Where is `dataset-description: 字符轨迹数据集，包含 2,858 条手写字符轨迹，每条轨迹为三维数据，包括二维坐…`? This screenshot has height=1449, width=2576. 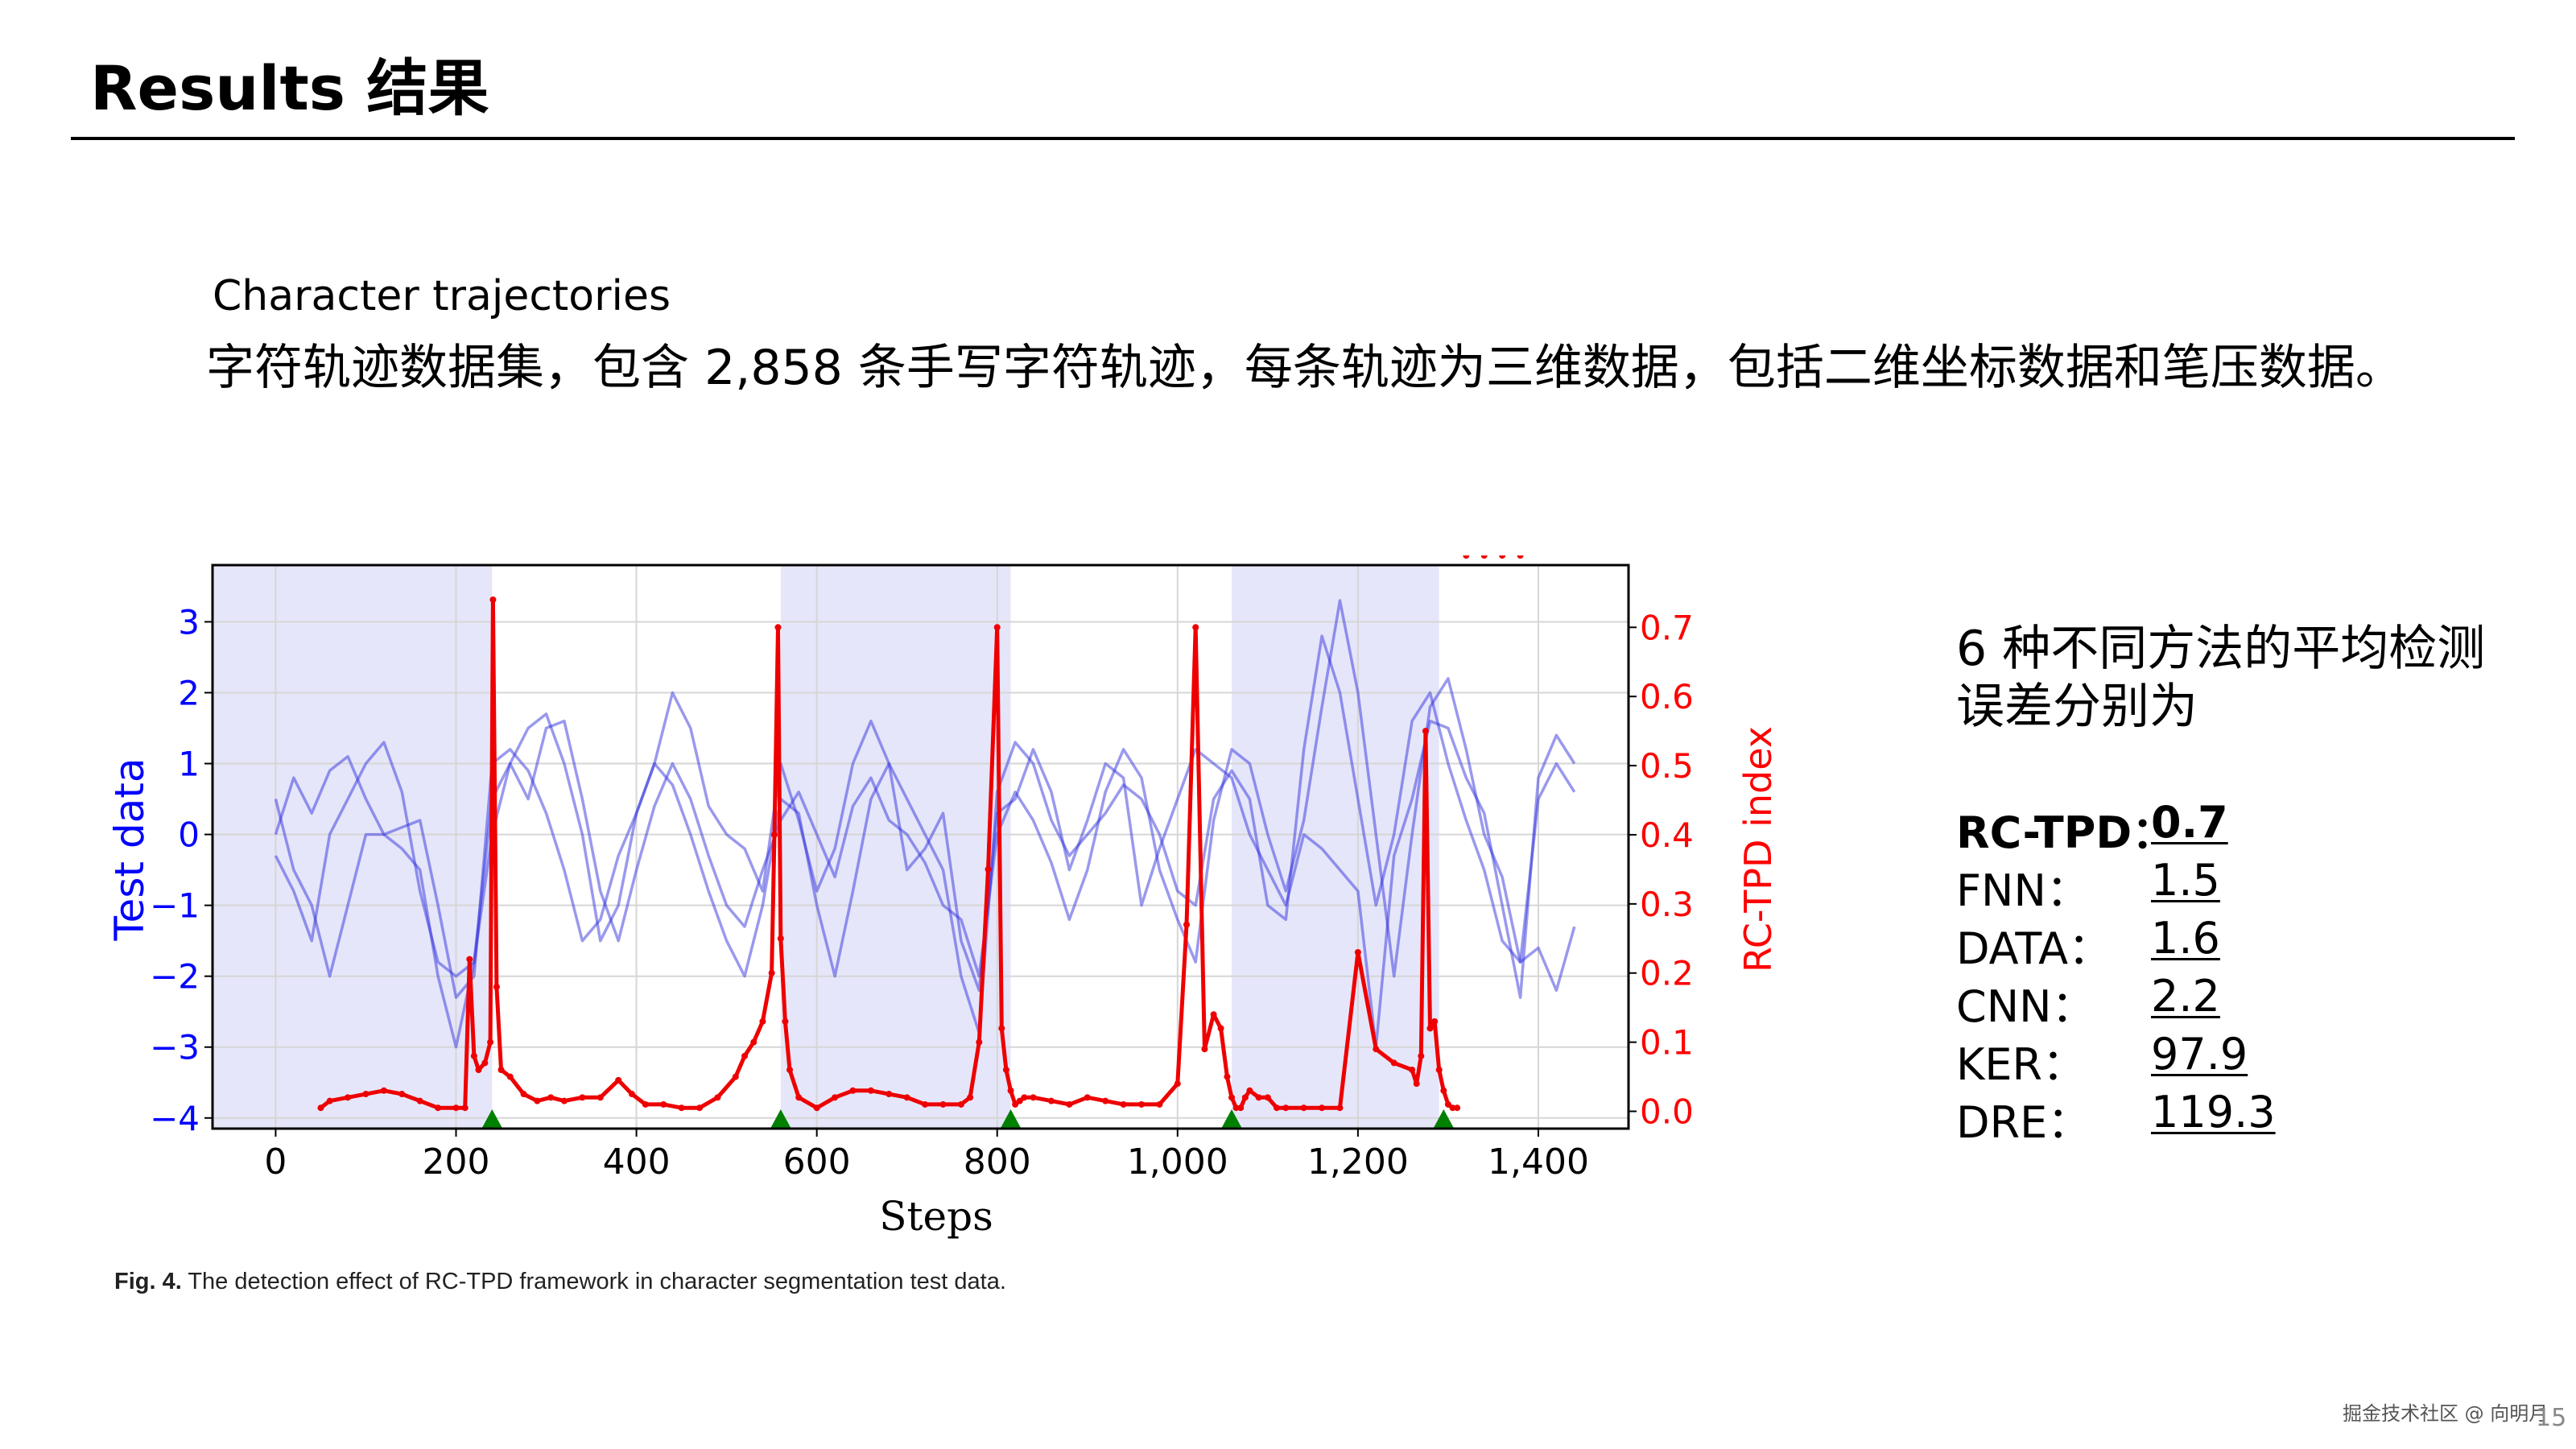 dataset-description: 字符轨迹数据集，包含 2,858 条手写字符轨迹，每条轨迹为三维数据，包括二维坐… is located at coordinates (1305, 368).